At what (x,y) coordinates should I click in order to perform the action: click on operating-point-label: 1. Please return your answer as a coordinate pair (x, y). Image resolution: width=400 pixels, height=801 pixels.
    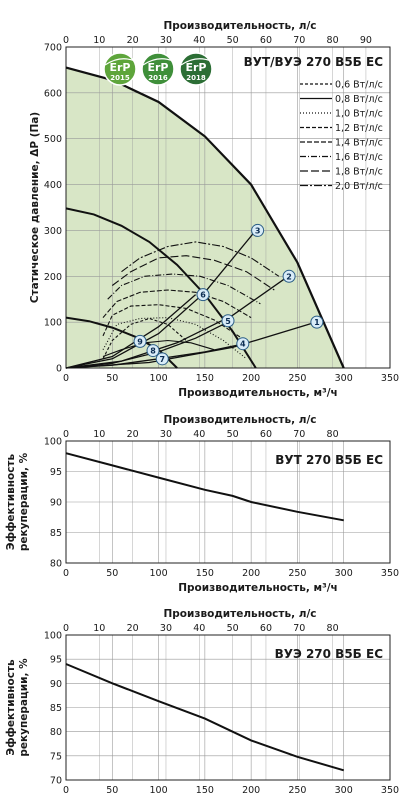
    Looking at the image, I should click on (317, 322).